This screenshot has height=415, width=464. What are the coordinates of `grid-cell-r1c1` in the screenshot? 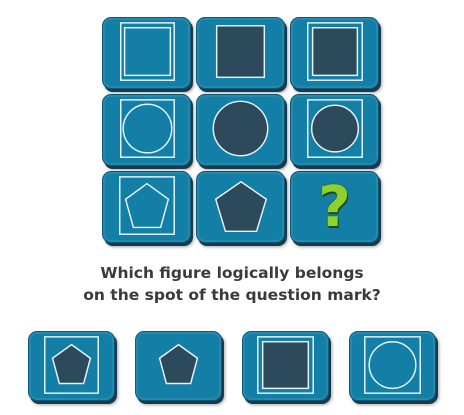 It's located at (146, 53).